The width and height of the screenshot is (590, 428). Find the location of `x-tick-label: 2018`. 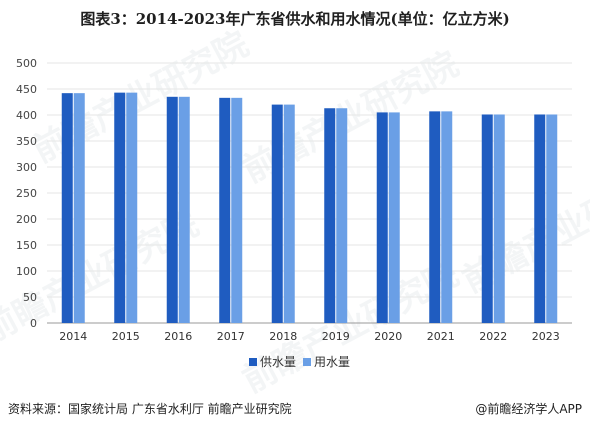

x-tick-label: 2018 is located at coordinates (283, 336).